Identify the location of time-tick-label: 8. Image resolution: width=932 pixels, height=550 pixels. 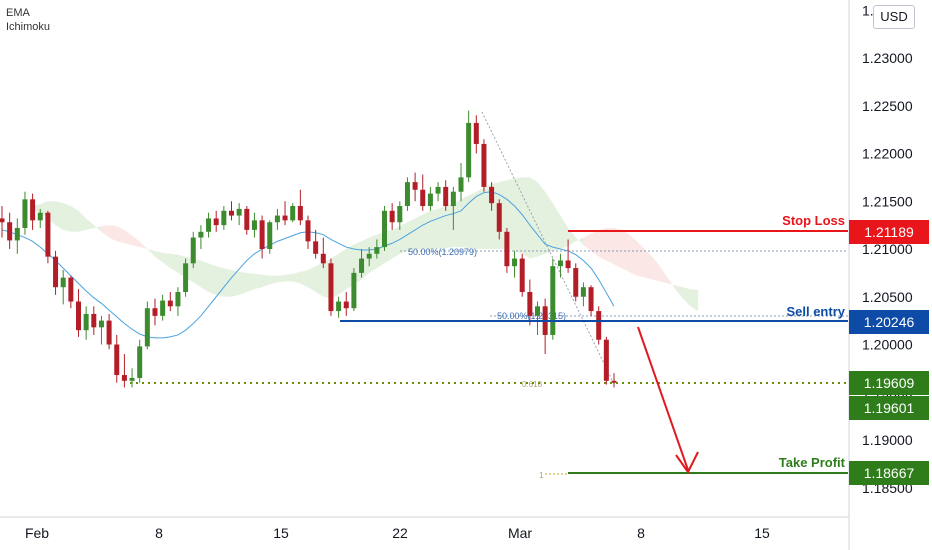
(641, 533).